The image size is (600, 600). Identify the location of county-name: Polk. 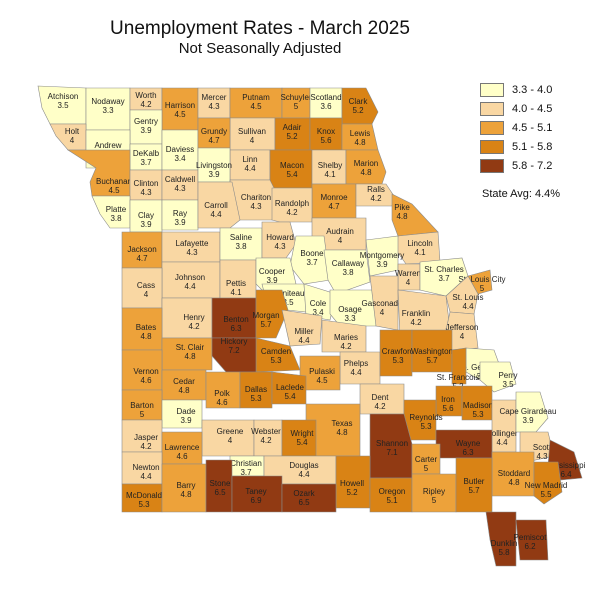
(222, 393).